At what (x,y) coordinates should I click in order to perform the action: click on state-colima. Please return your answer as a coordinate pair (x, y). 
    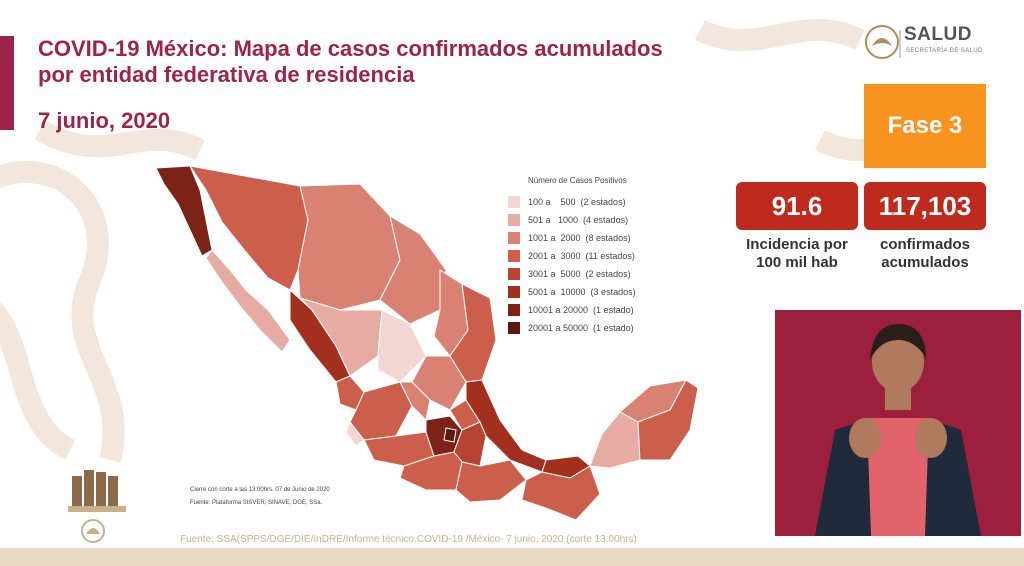
    Looking at the image, I should click on (355, 434).